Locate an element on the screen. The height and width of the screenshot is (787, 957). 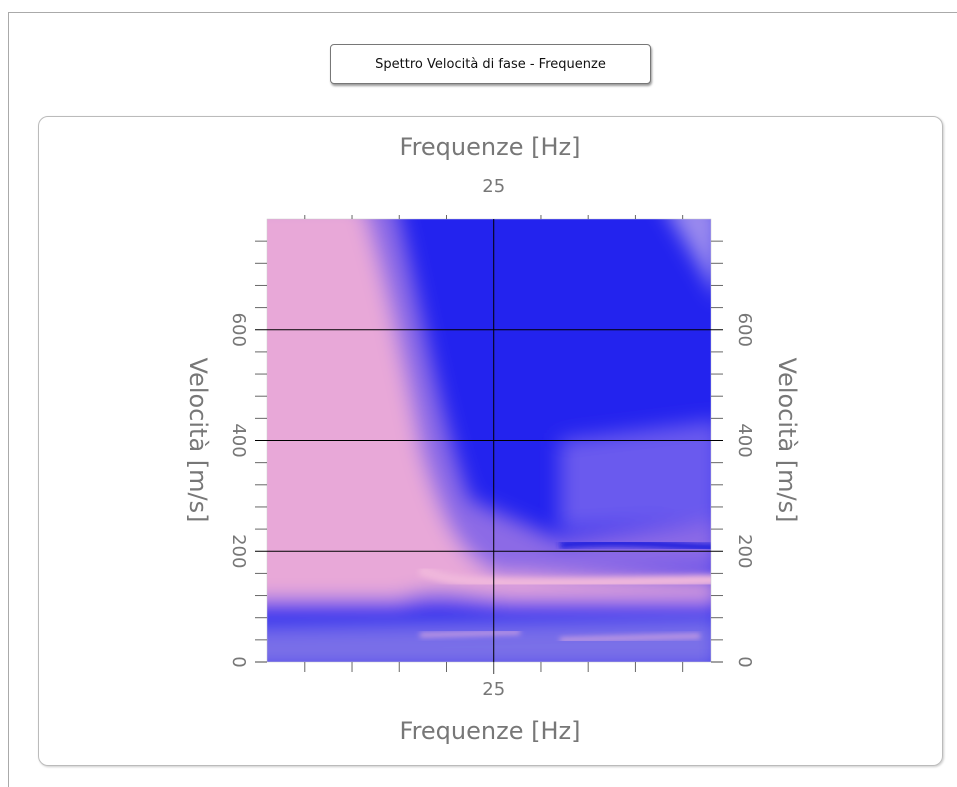
y-axis-title-left: Velocità [m/s] is located at coordinates (198, 440).